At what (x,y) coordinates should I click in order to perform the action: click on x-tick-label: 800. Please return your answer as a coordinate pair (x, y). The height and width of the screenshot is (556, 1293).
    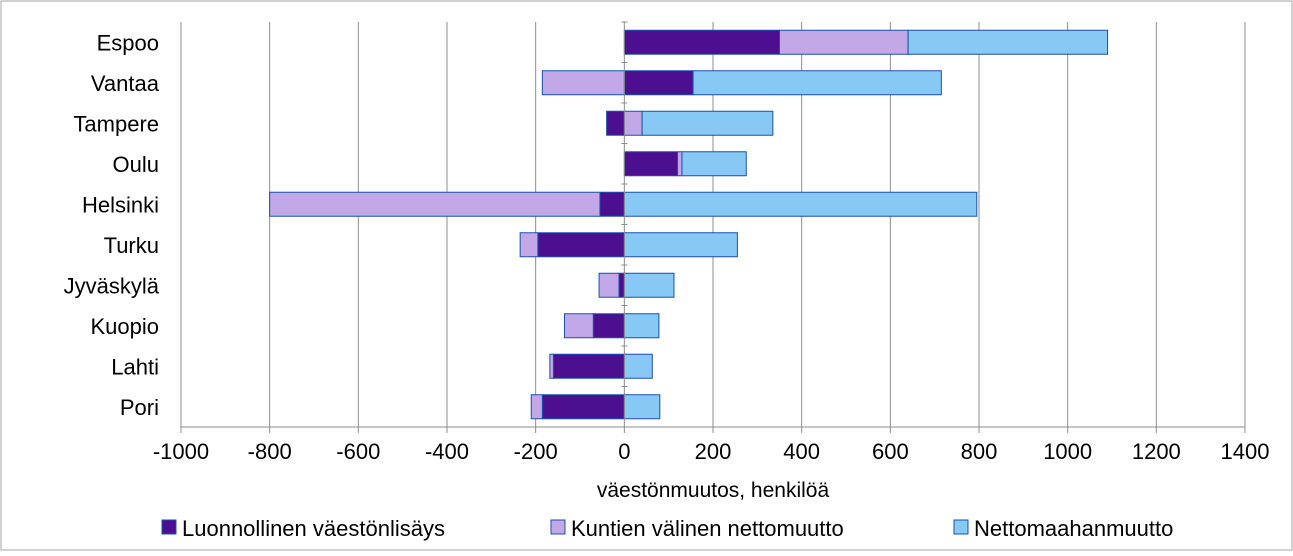
    Looking at the image, I should click on (979, 451).